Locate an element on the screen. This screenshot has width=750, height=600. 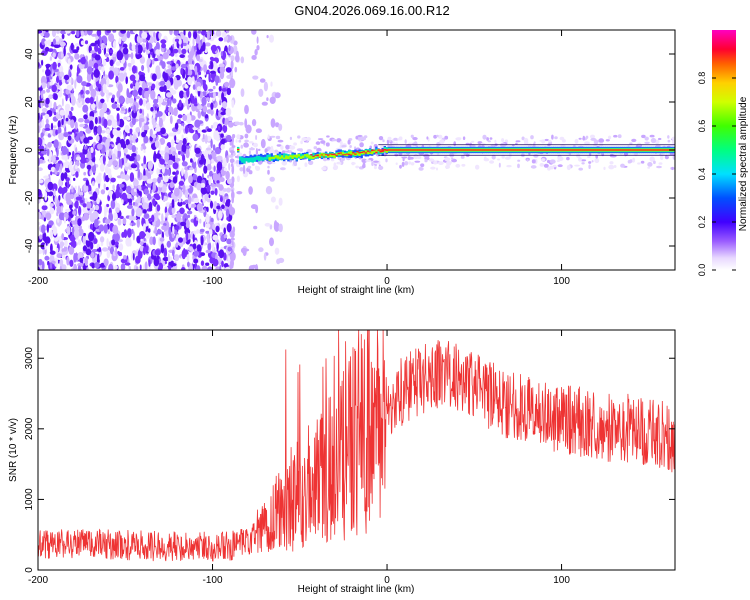
trace-band-yellow is located at coordinates (370, 152).